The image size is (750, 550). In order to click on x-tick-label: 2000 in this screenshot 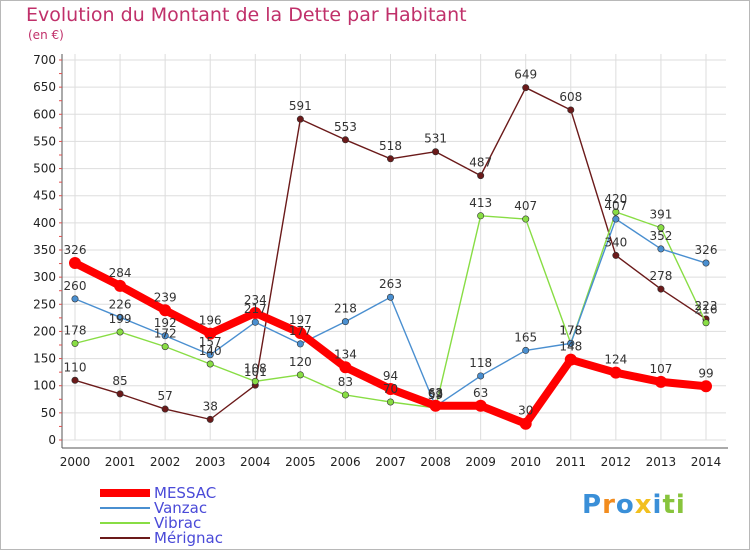, I will do `click(75, 462)`.